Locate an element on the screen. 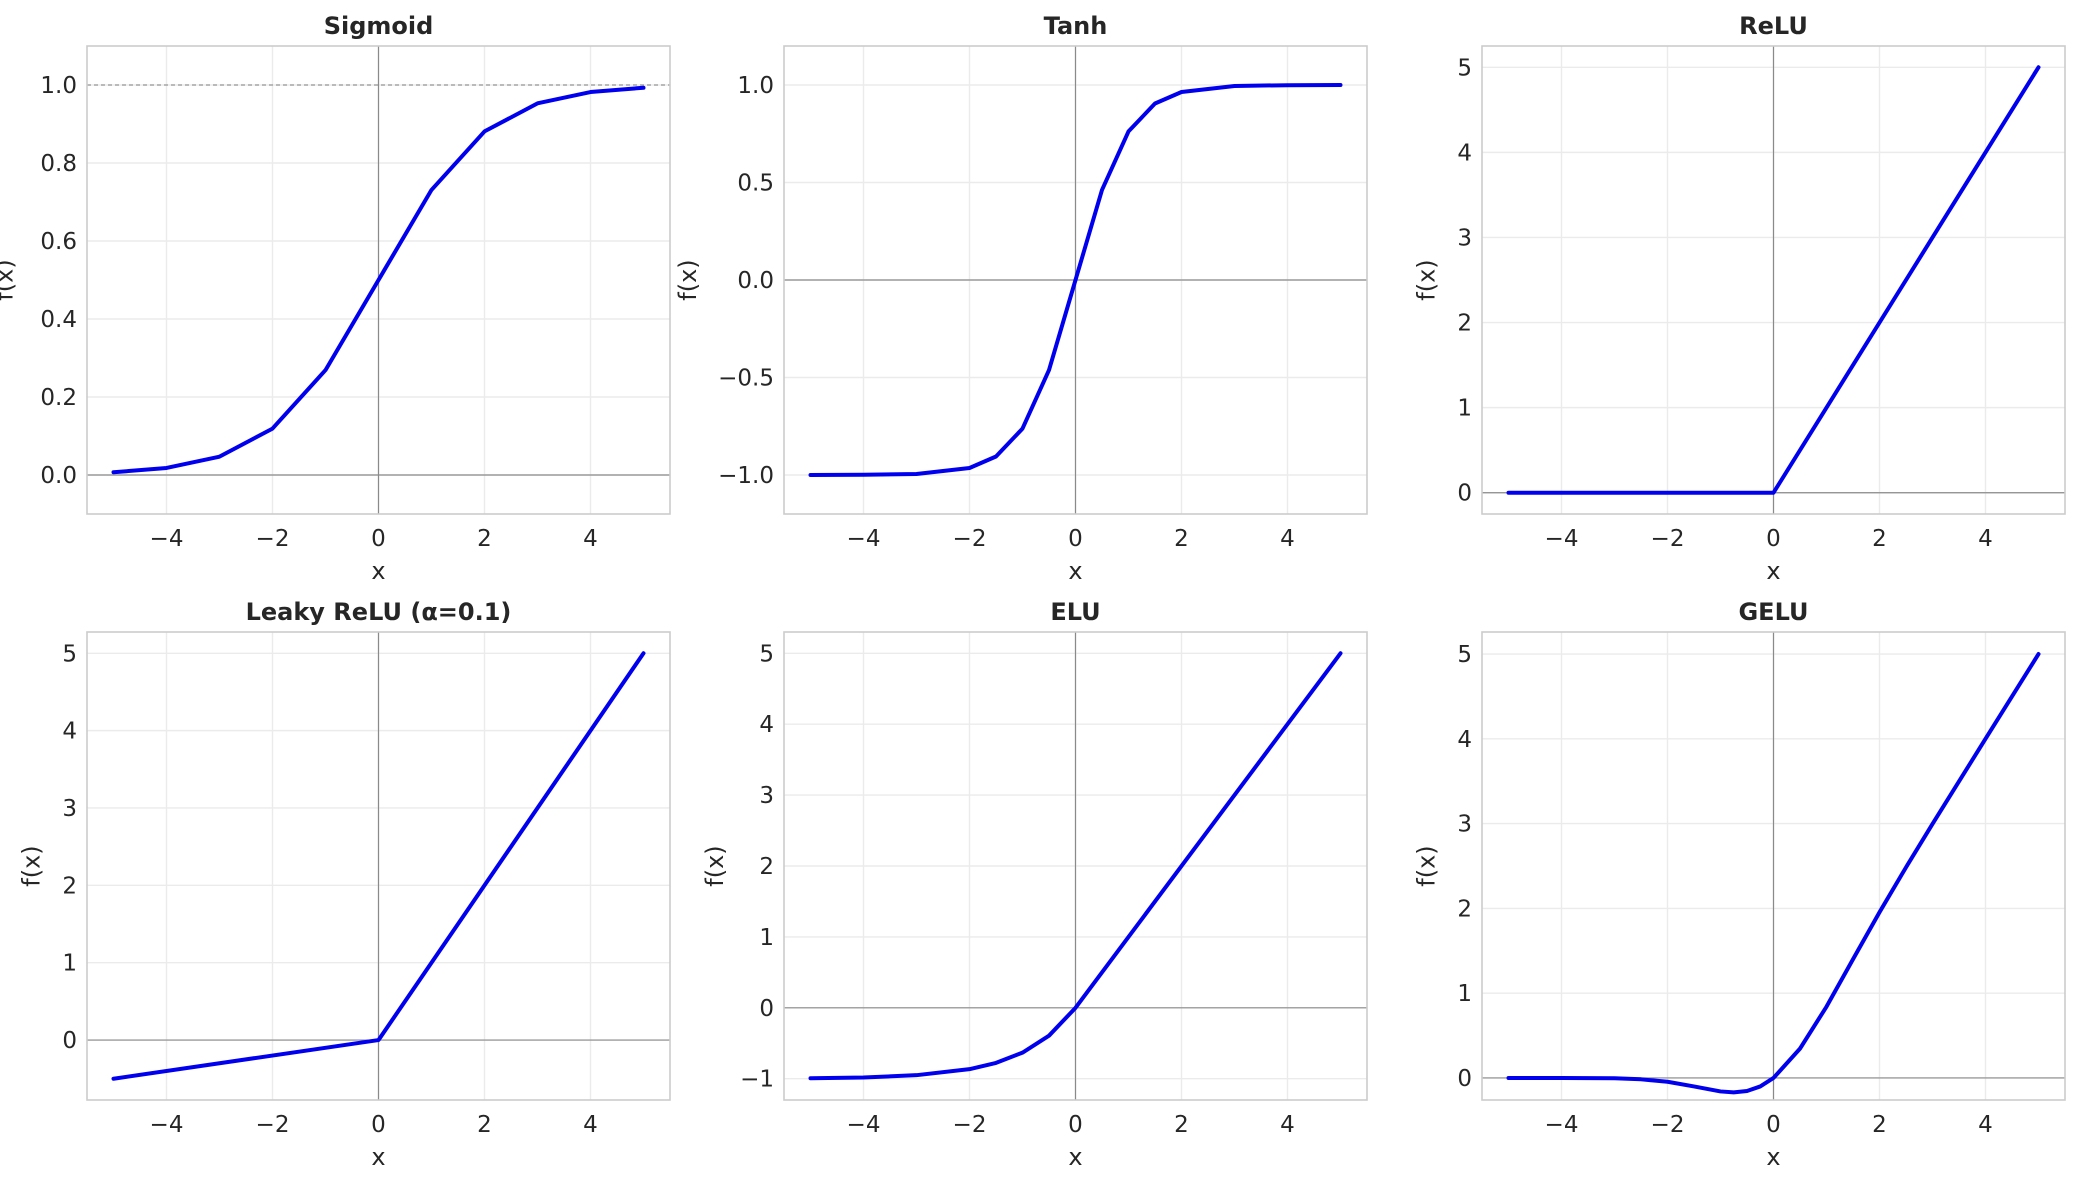  chart-title: GELU is located at coordinates (1773, 612).